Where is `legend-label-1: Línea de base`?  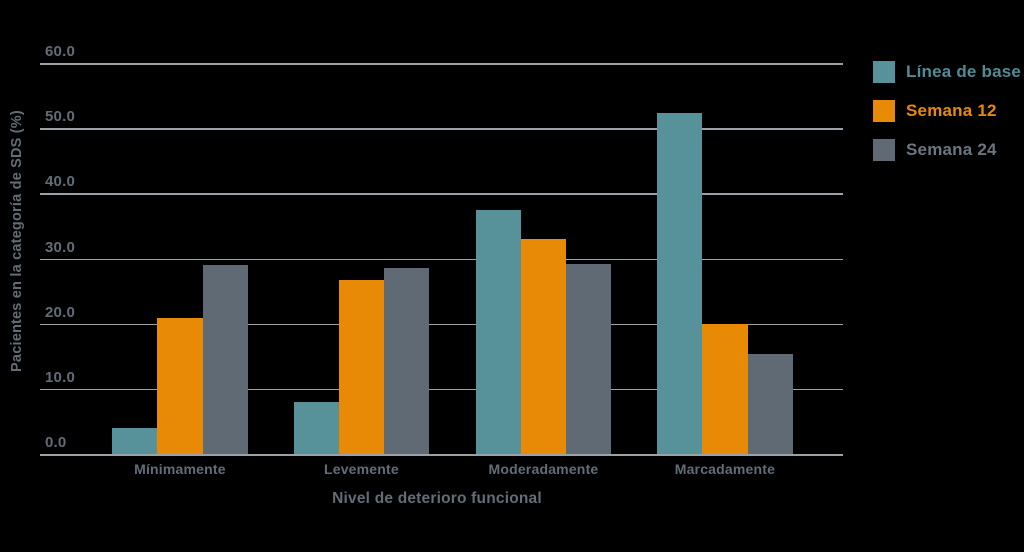
legend-label-1: Línea de base is located at coordinates (964, 71).